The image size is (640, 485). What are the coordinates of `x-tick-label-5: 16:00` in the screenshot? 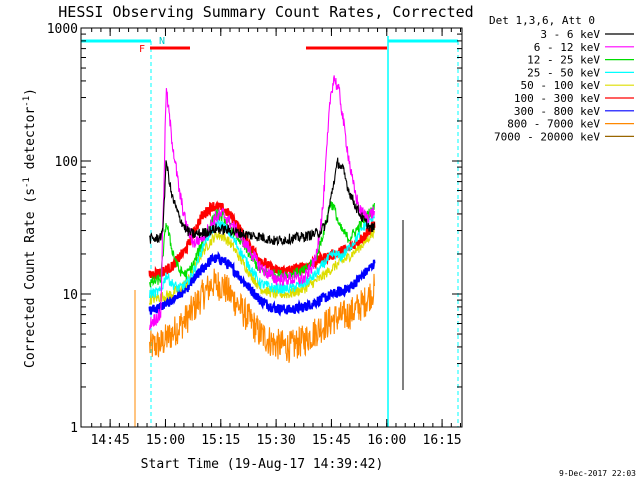 It's located at (386, 440).